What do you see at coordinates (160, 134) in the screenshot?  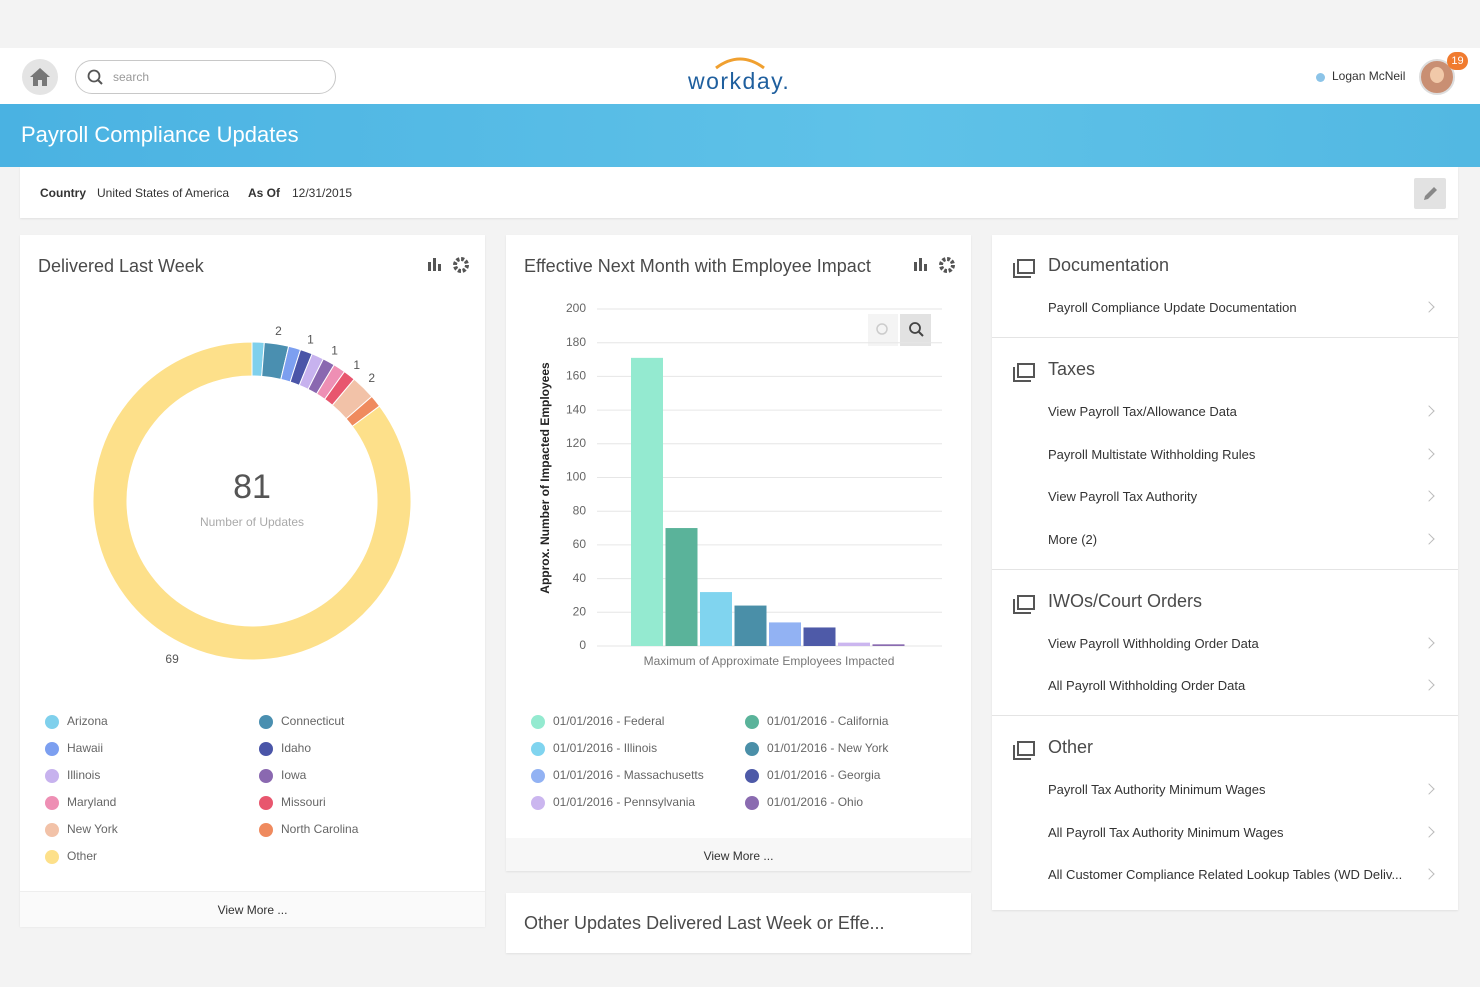 I see `page-title: Payroll Compliance Updates` at bounding box center [160, 134].